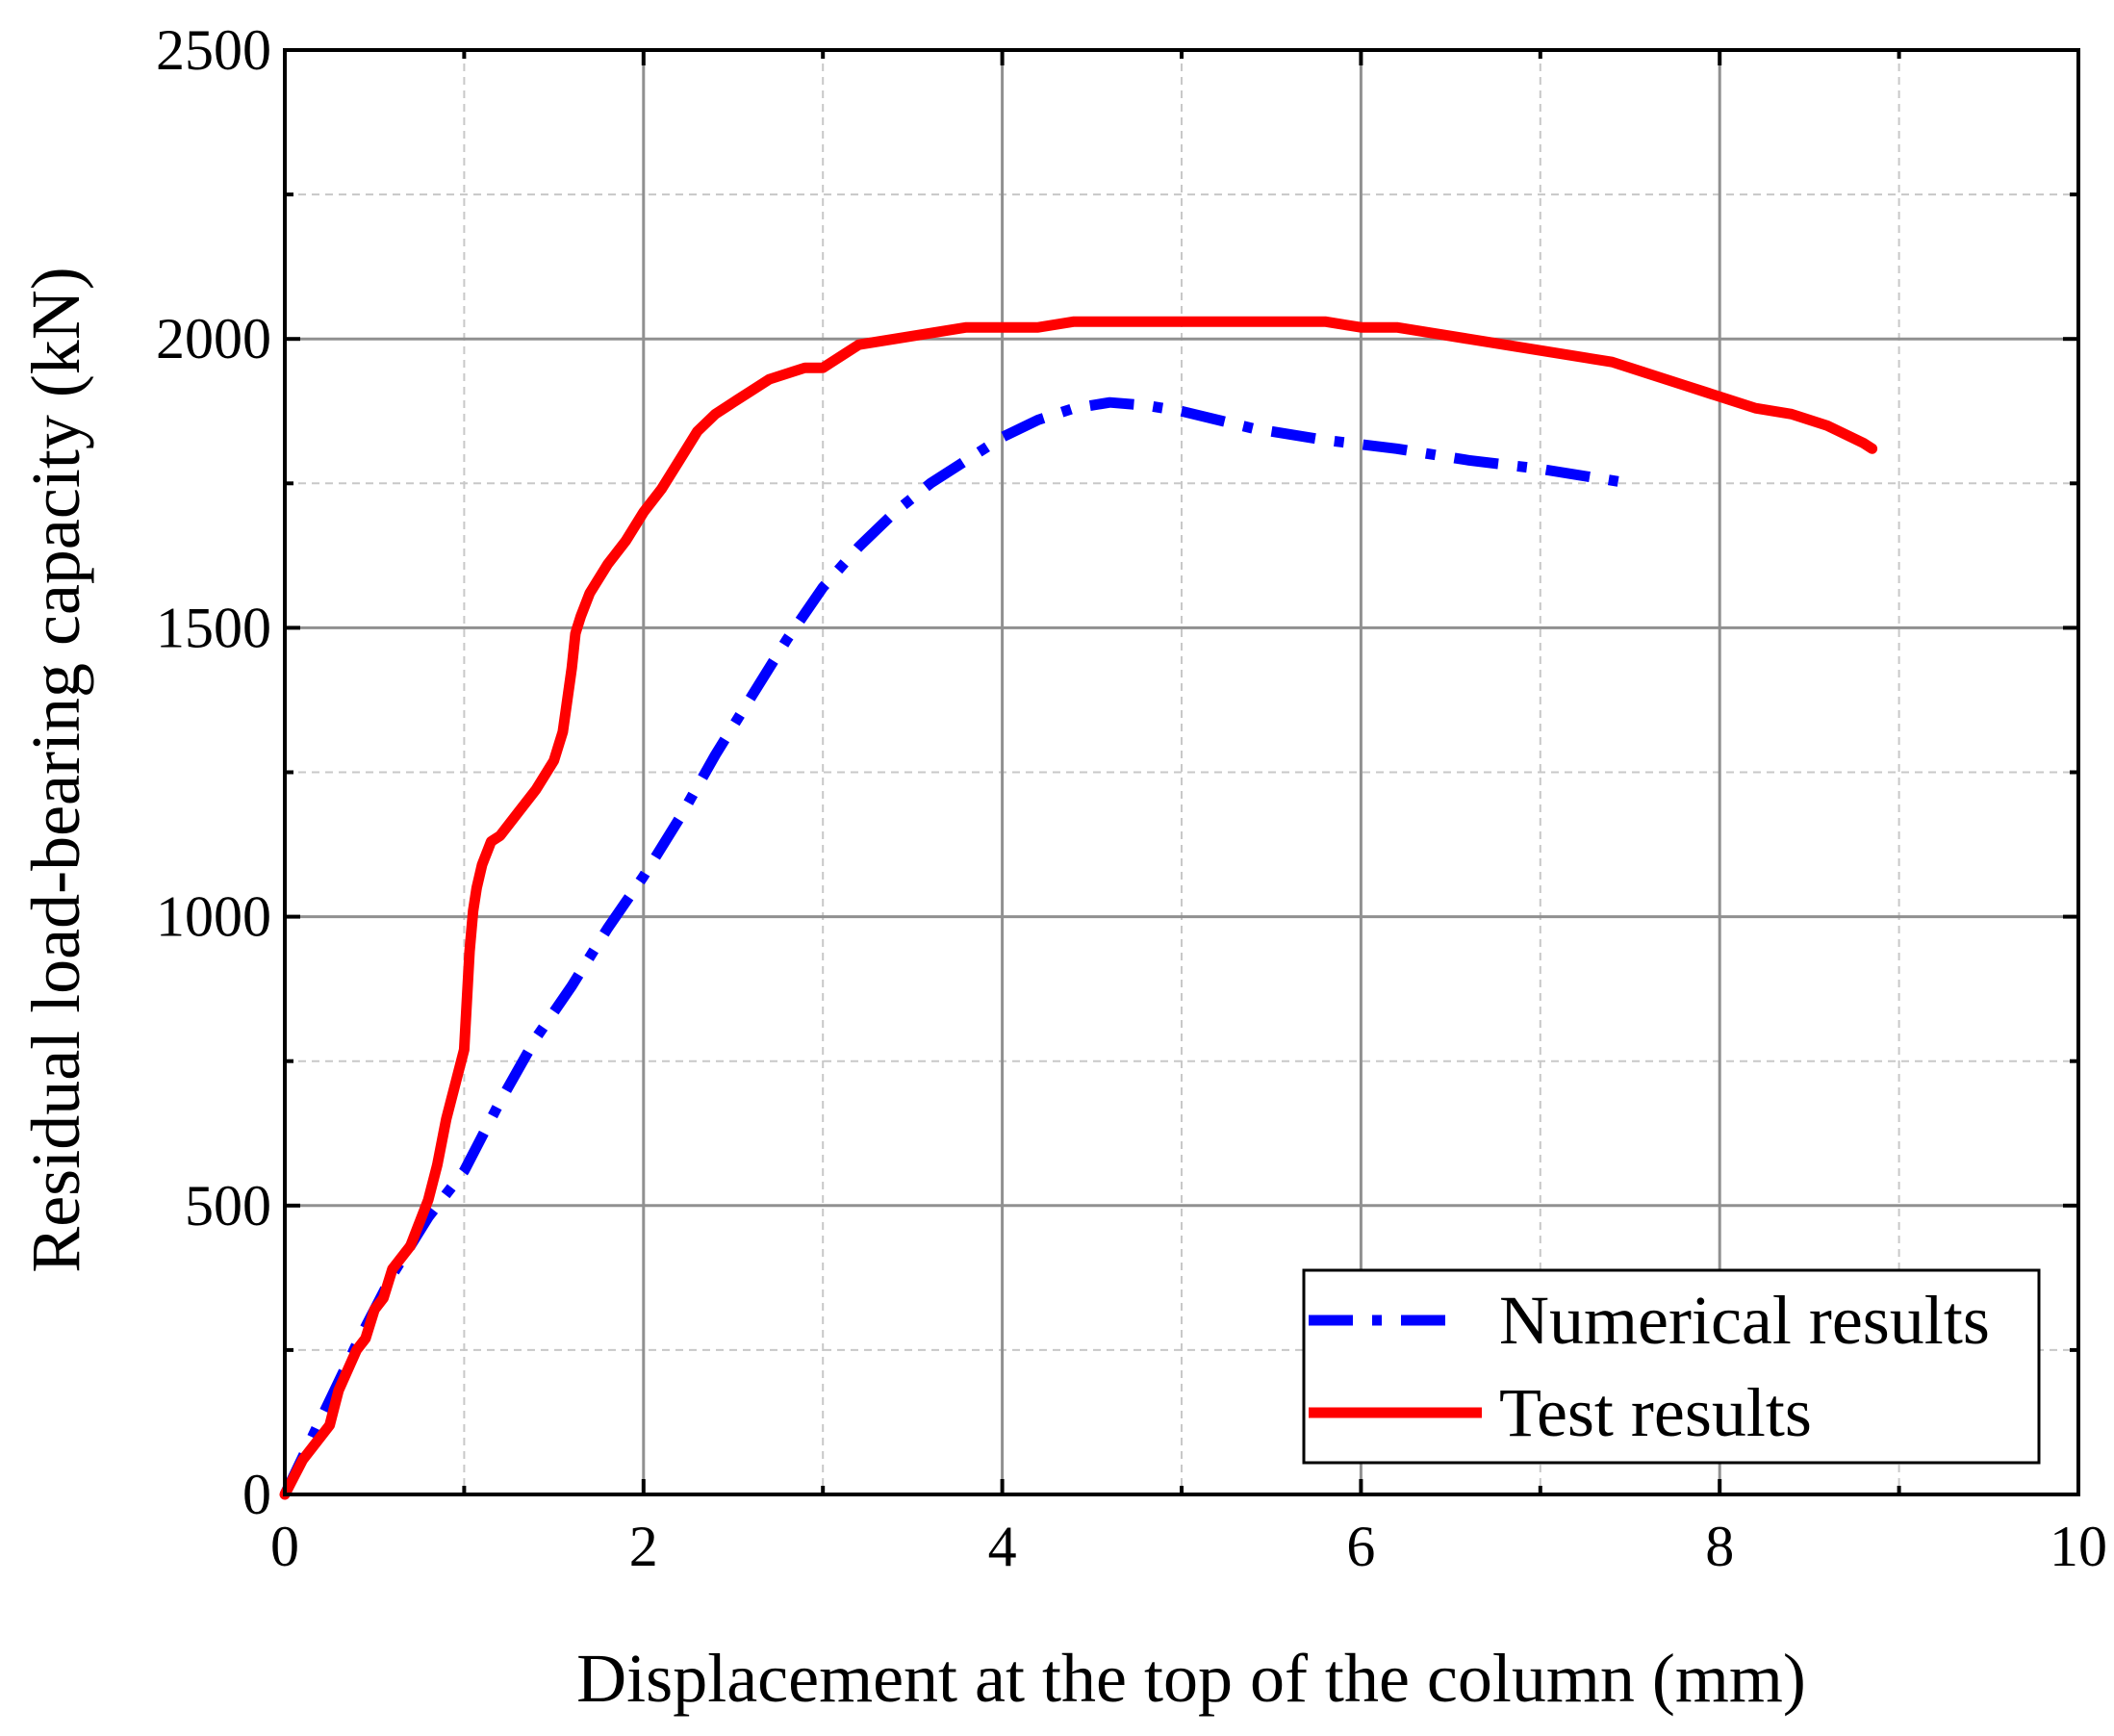 The height and width of the screenshot is (1736, 2114). Describe the element at coordinates (1655, 1412) in the screenshot. I see `legend-label-test: Test results` at that location.